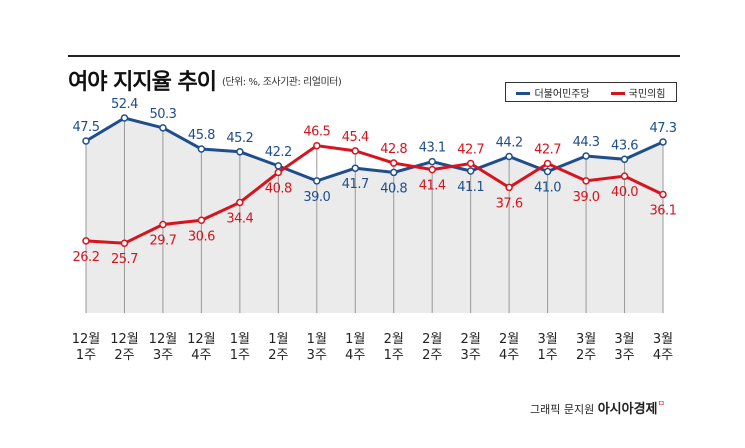 Image resolution: width=745 pixels, height=448 pixels. What do you see at coordinates (355, 347) in the screenshot?
I see `x-tick-label: 1월 4주` at bounding box center [355, 347].